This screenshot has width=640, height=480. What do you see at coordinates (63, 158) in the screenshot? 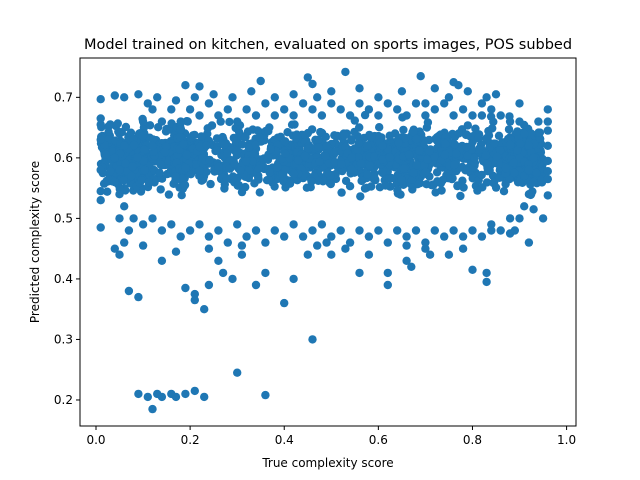
I see `y-tick-label: 0.6` at bounding box center [63, 158].